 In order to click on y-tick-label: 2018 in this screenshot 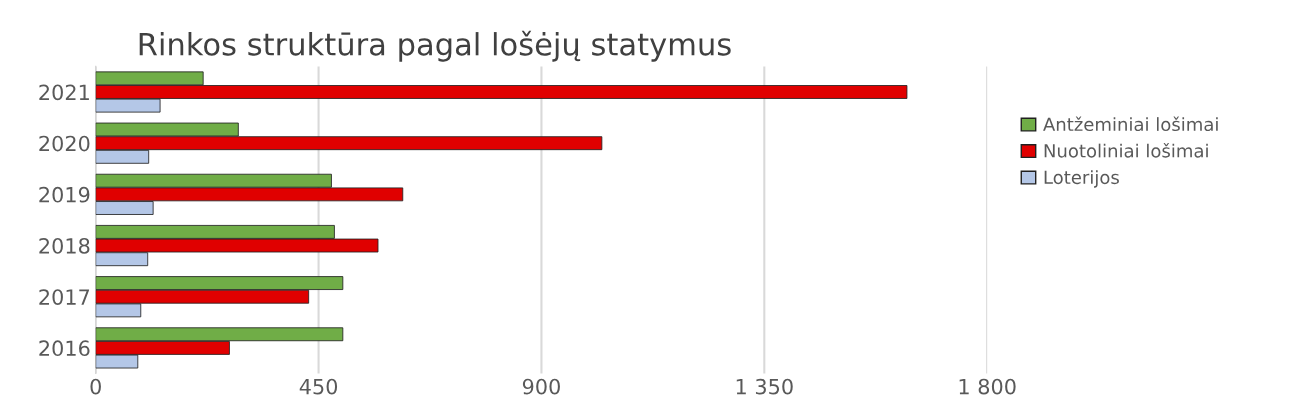, I will do `click(64, 245)`.